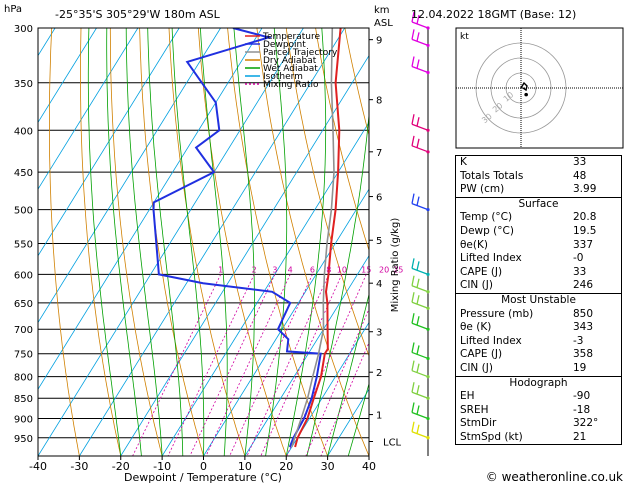  I want to click on most-unstable-heading: Most Unstable, so click(538, 301).